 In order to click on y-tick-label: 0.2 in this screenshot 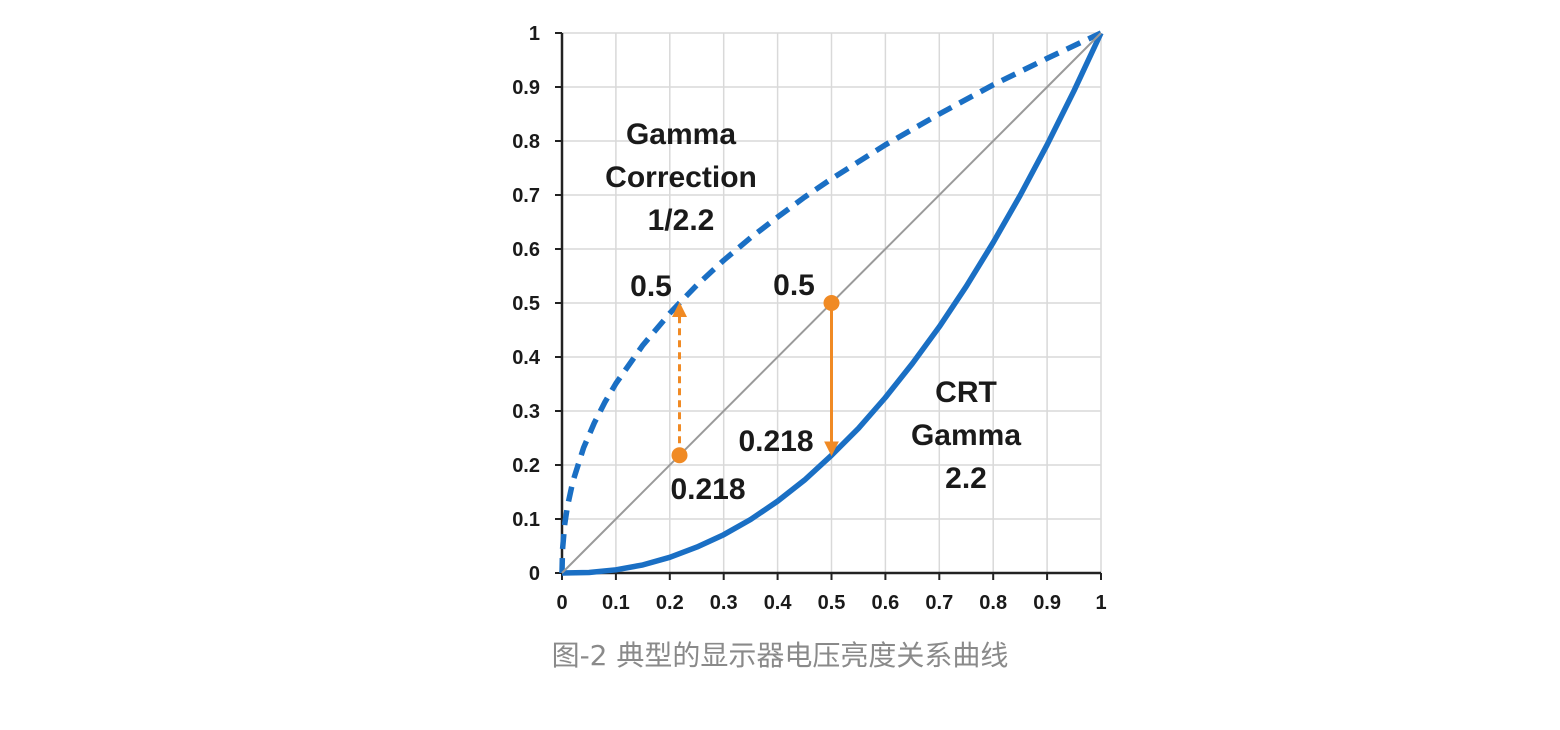, I will do `click(526, 466)`.